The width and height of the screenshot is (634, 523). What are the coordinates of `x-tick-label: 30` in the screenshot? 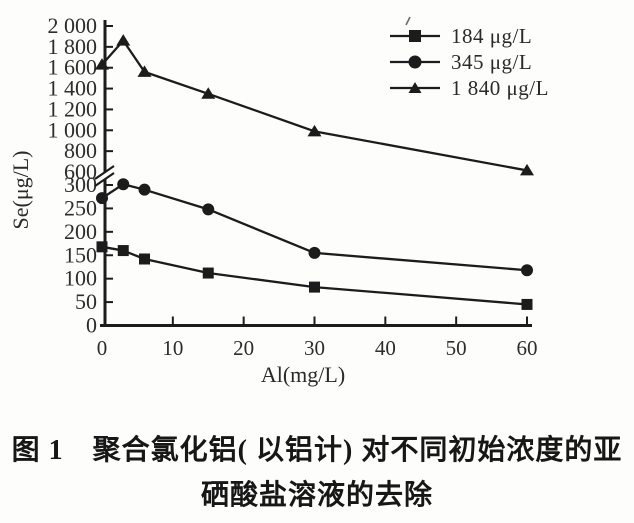 It's located at (314, 348).